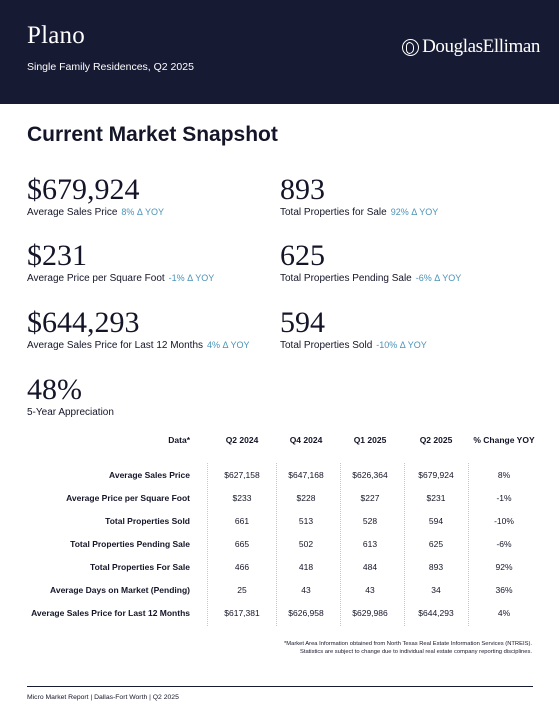  I want to click on stat-total-properties-sold: 594 Total Properties Sold -10% Δ YOY, so click(353, 329).